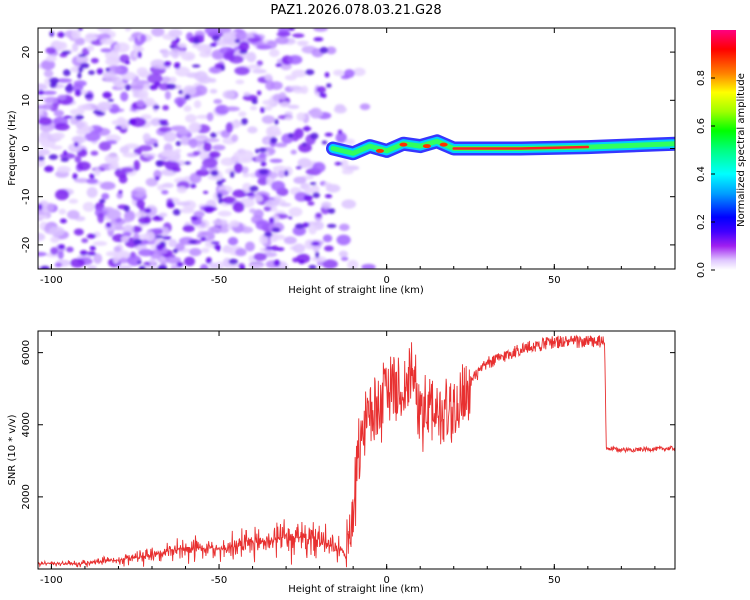 Image resolution: width=750 pixels, height=600 pixels. I want to click on colorbar-tick-label: 0.6, so click(701, 126).